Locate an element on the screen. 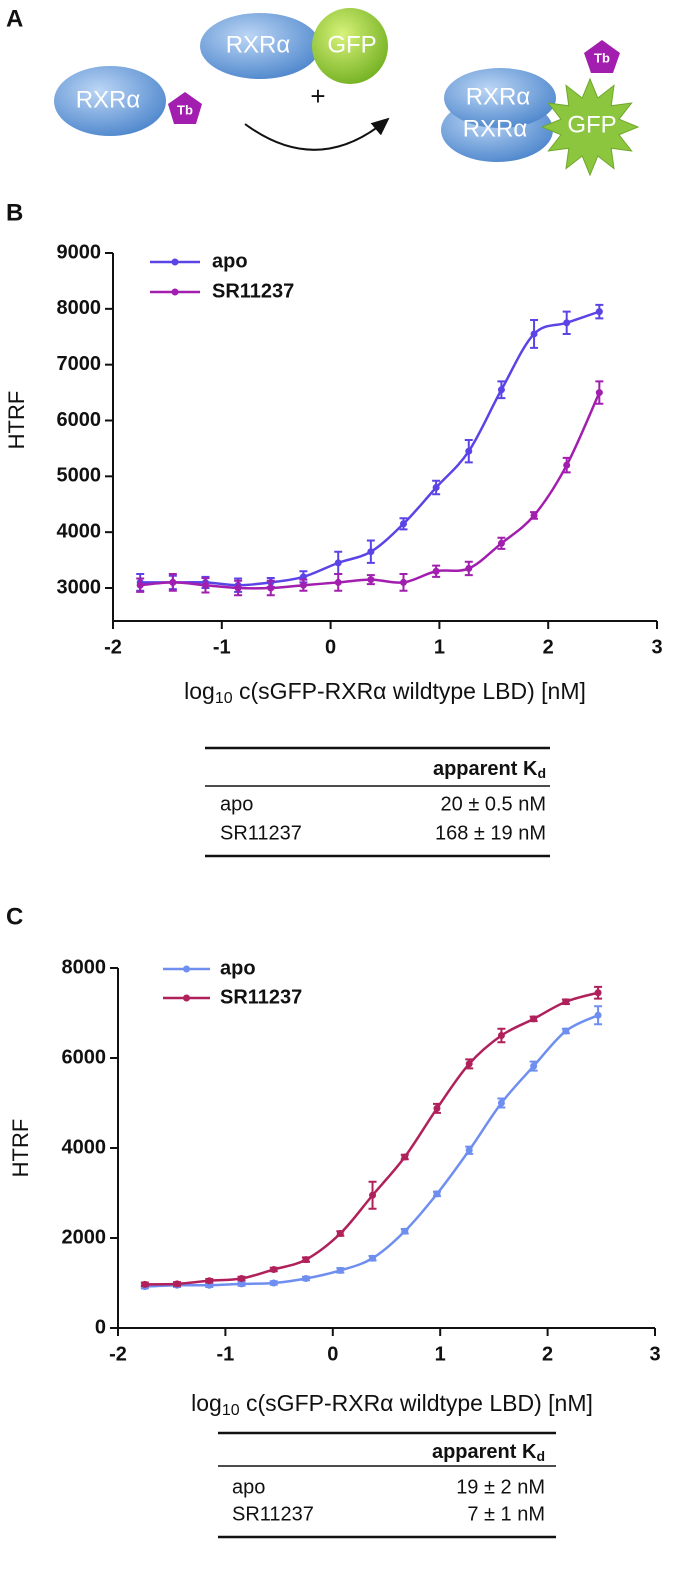 The image size is (684, 1595). arrow is located at coordinates (317, 134).